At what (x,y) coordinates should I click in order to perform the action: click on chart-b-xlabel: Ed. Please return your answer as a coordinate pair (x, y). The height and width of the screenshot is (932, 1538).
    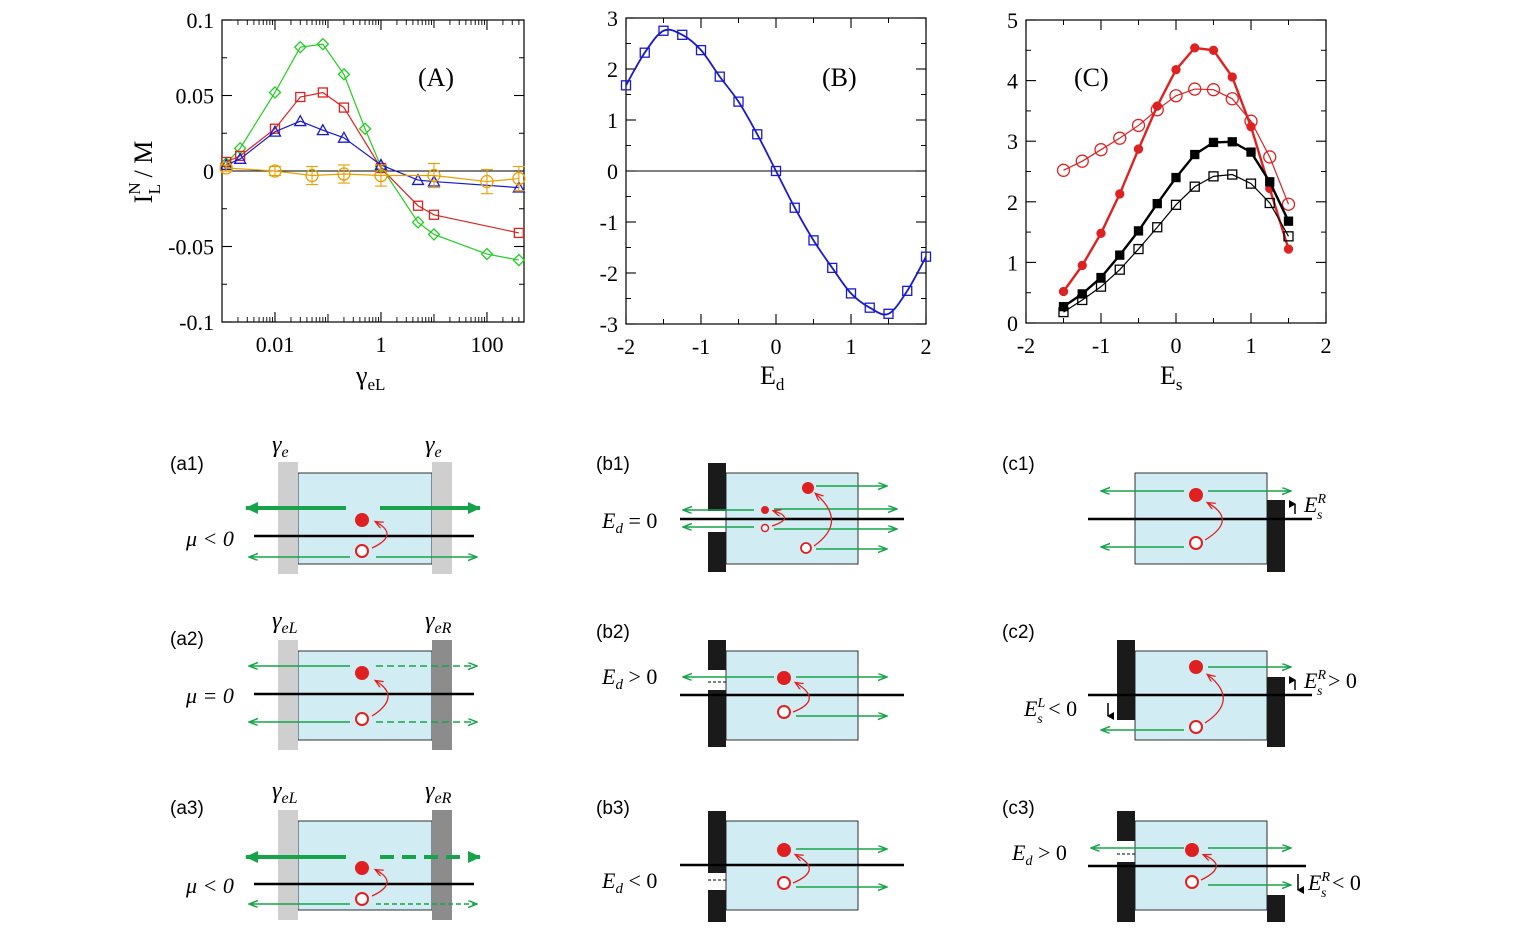
    Looking at the image, I should click on (772, 377).